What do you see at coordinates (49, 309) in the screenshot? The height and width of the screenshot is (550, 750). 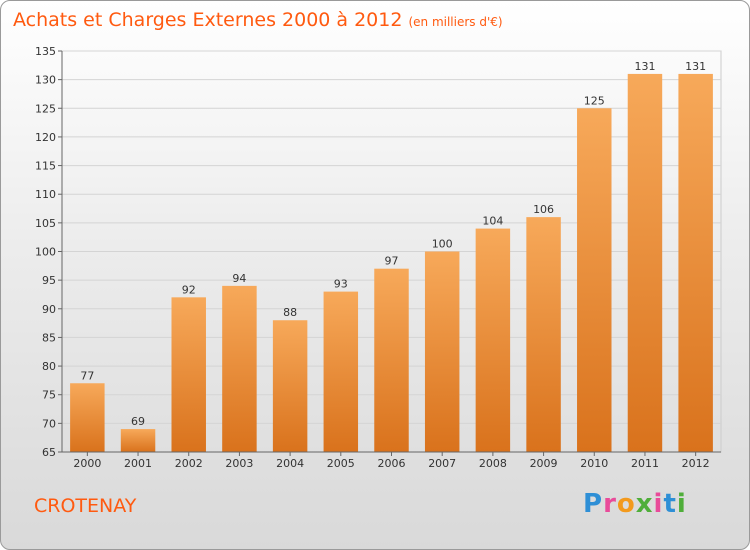 I see `y-tick-label: 90` at bounding box center [49, 309].